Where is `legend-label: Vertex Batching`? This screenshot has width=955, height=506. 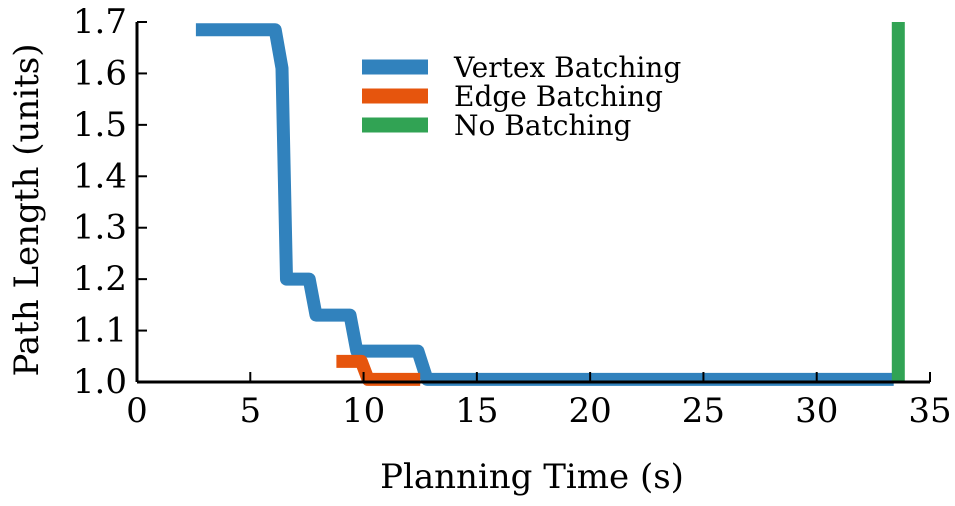
legend-label: Vertex Batching is located at coordinates (567, 67).